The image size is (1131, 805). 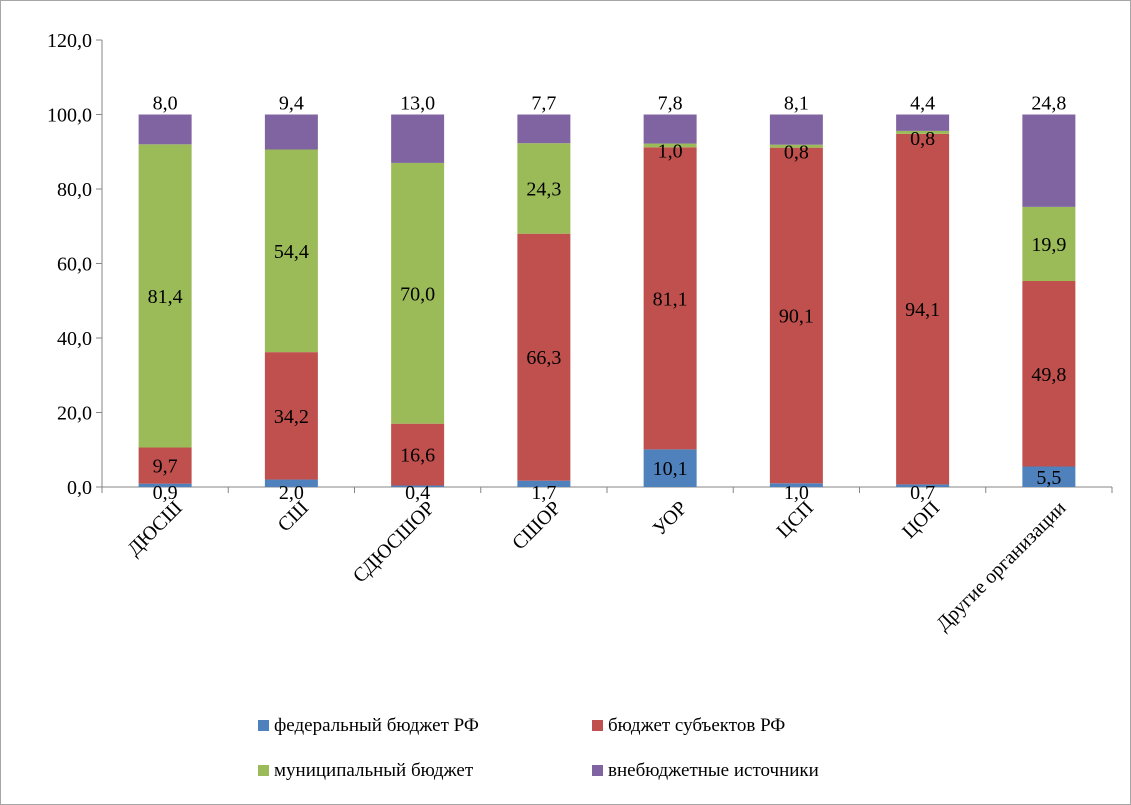 I want to click on data-label: 16,6, so click(x=417, y=456).